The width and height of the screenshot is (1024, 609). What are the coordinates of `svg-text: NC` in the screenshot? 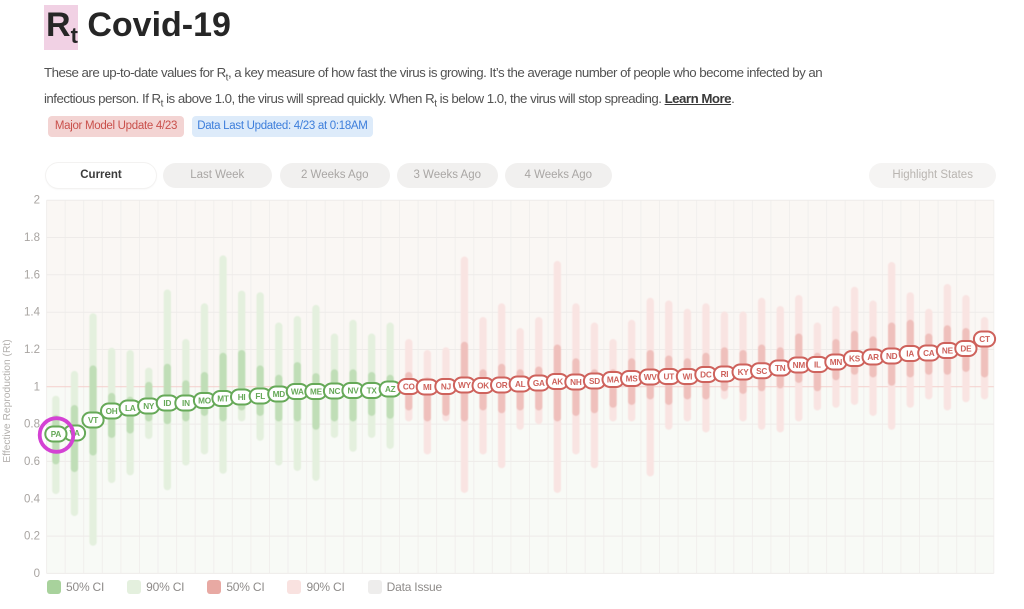 It's located at (335, 391).